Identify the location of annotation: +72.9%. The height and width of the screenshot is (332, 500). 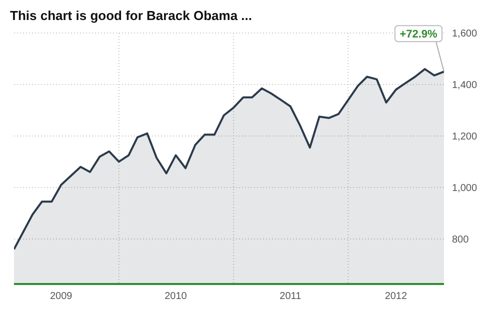
(419, 34).